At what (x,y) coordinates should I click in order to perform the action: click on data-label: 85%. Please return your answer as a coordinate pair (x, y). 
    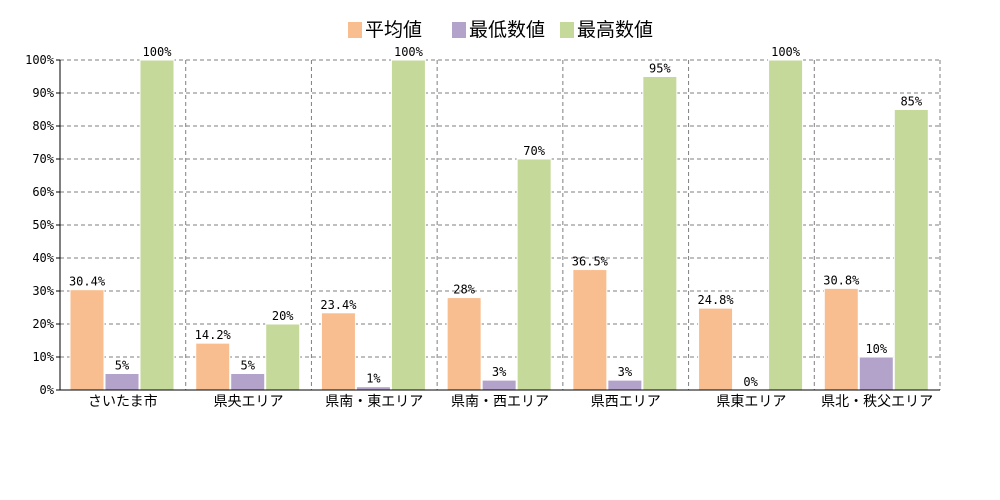
    Looking at the image, I should click on (911, 102).